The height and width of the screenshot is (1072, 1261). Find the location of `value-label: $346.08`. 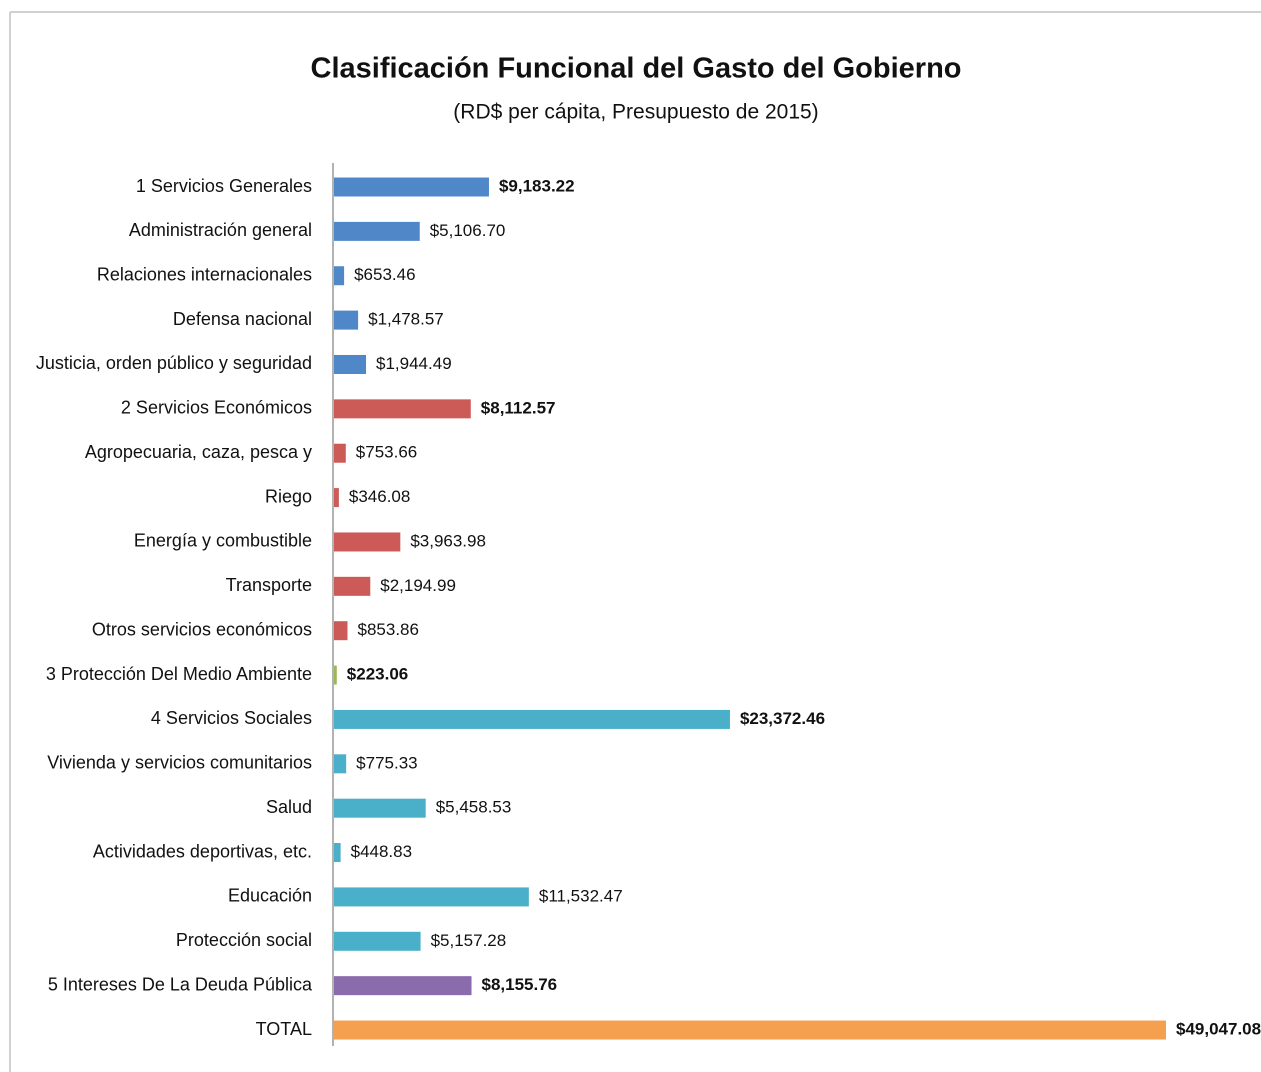

value-label: $346.08 is located at coordinates (379, 496).